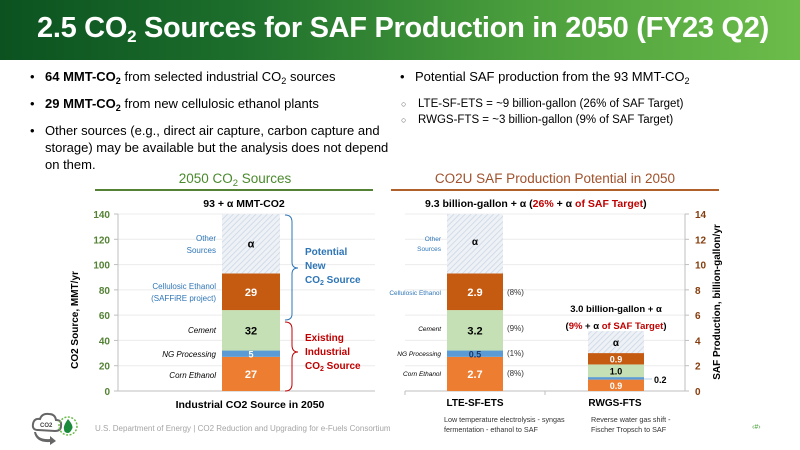  Describe the element at coordinates (105, 291) in the screenshot. I see `left-y-tick-label: 80` at that location.